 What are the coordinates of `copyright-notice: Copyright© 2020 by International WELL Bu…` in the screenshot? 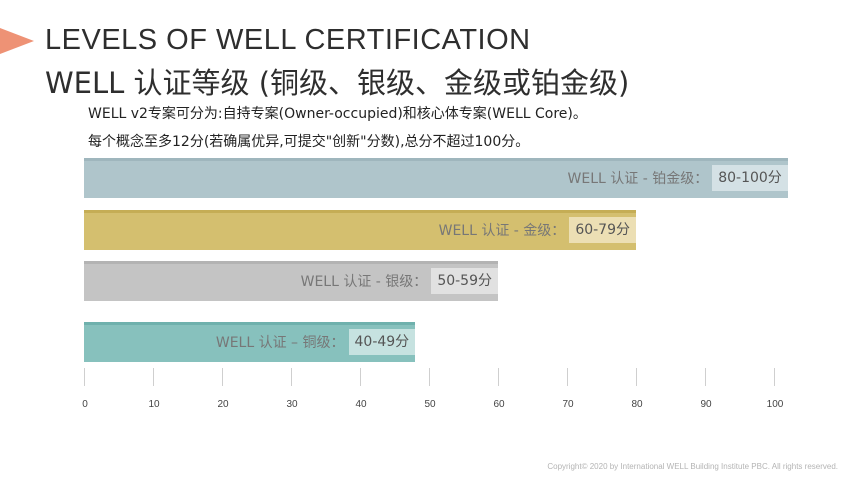 It's located at (692, 466).